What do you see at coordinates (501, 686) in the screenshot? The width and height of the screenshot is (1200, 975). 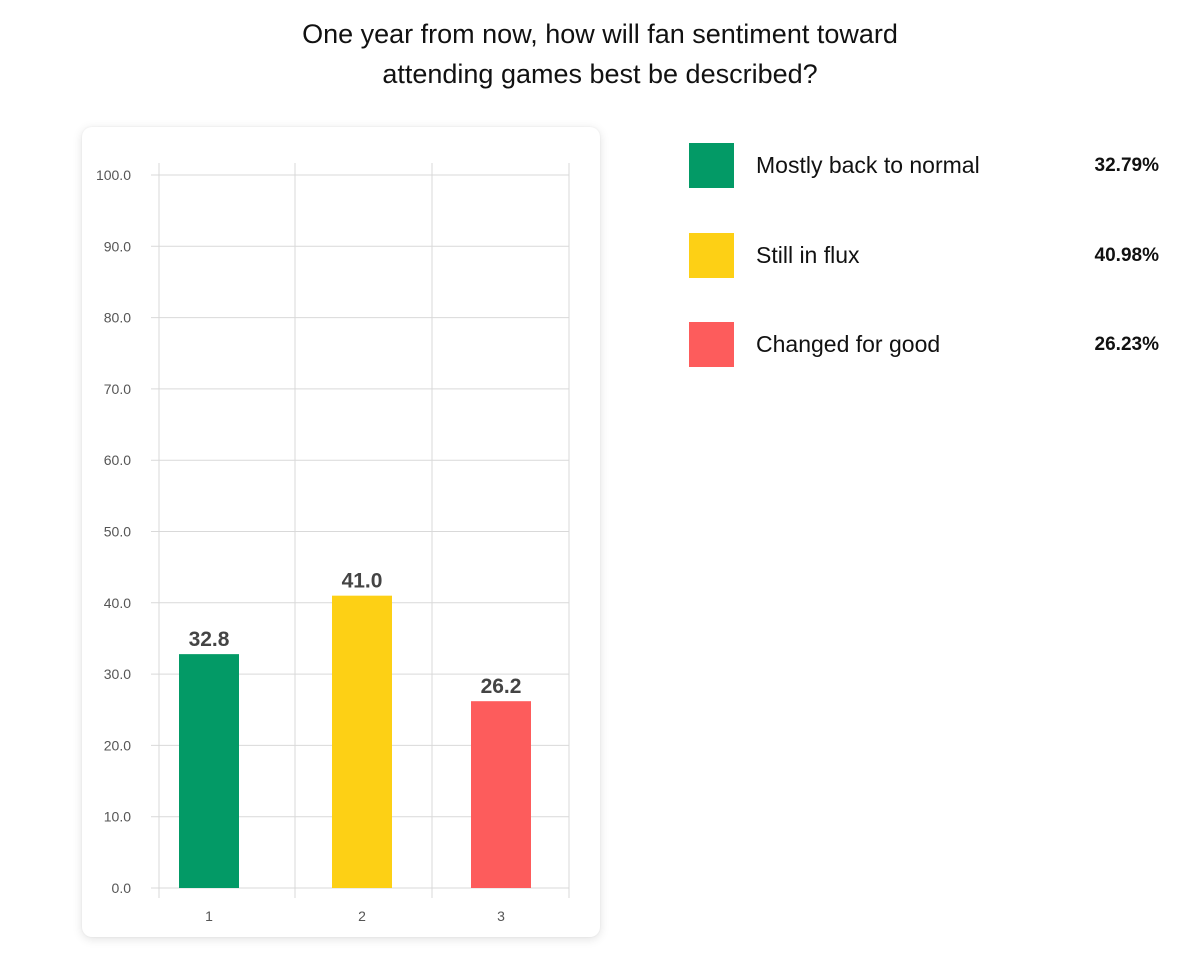 I see `bar-value-label: 26.2` at bounding box center [501, 686].